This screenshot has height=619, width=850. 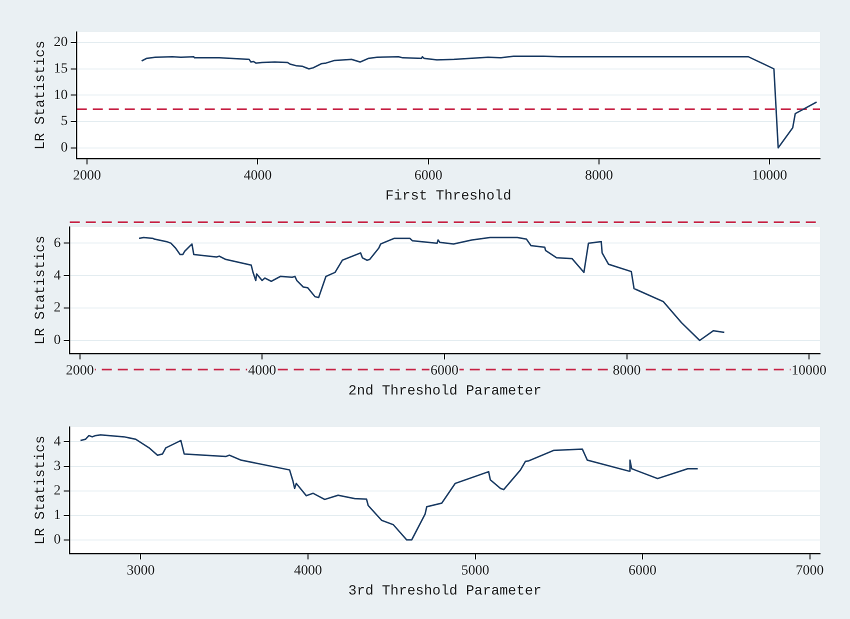 What do you see at coordinates (448, 196) in the screenshot?
I see `x-axis-title: First Threshold` at bounding box center [448, 196].